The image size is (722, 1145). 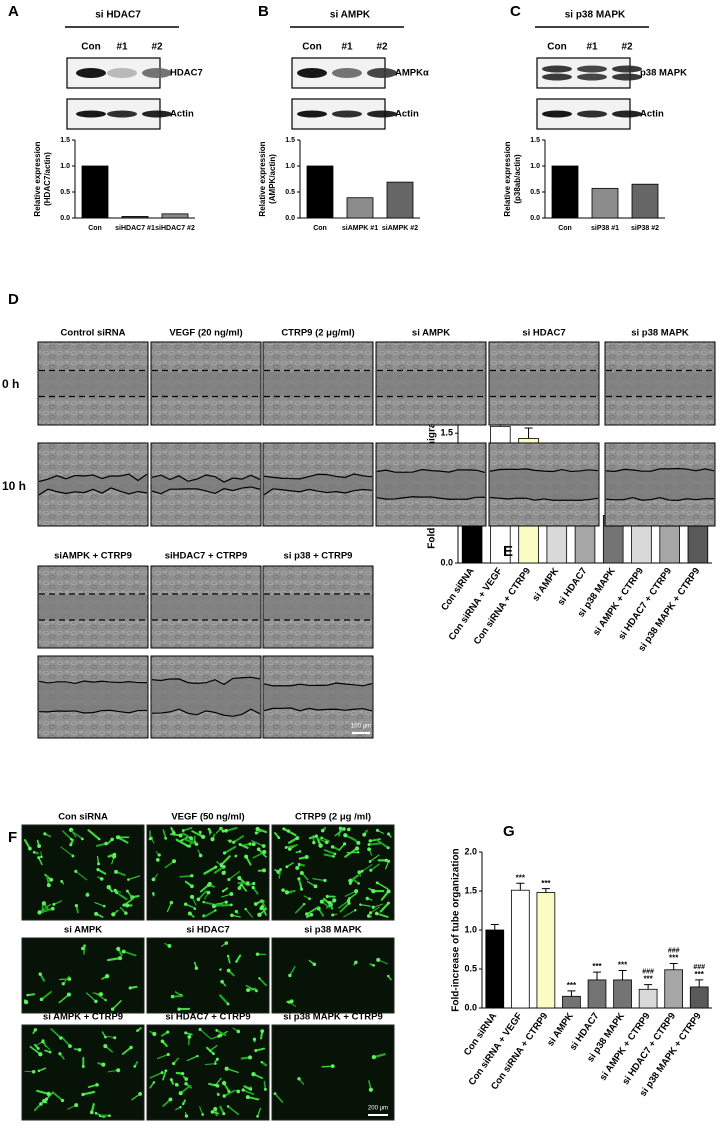 What do you see at coordinates (290, 140) in the screenshot?
I see `y-tick-label: 1.5` at bounding box center [290, 140].